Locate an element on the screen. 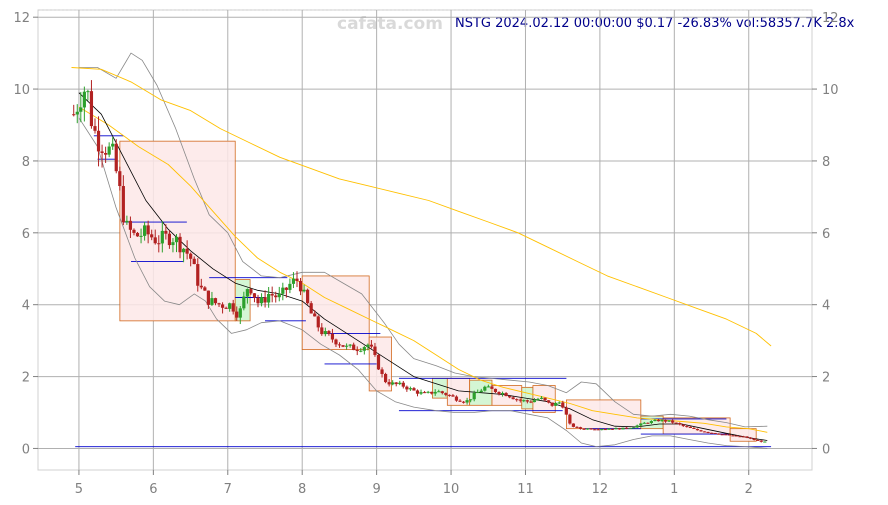 The image size is (888, 505). x-tick-label: 2 is located at coordinates (749, 489).